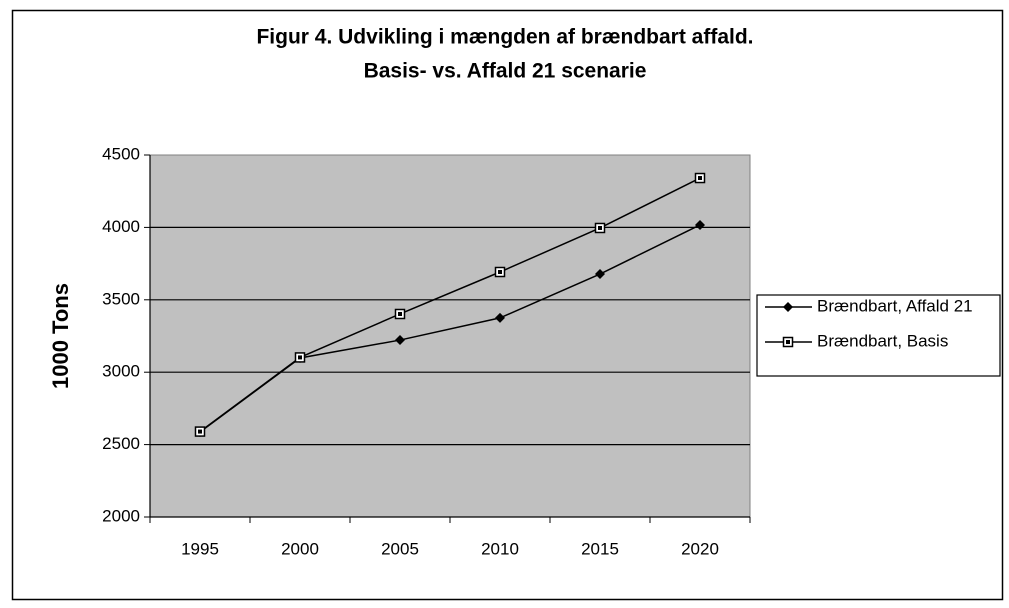 This screenshot has height=608, width=1009. What do you see at coordinates (600, 548) in the screenshot?
I see `x-tick-label: 2015` at bounding box center [600, 548].